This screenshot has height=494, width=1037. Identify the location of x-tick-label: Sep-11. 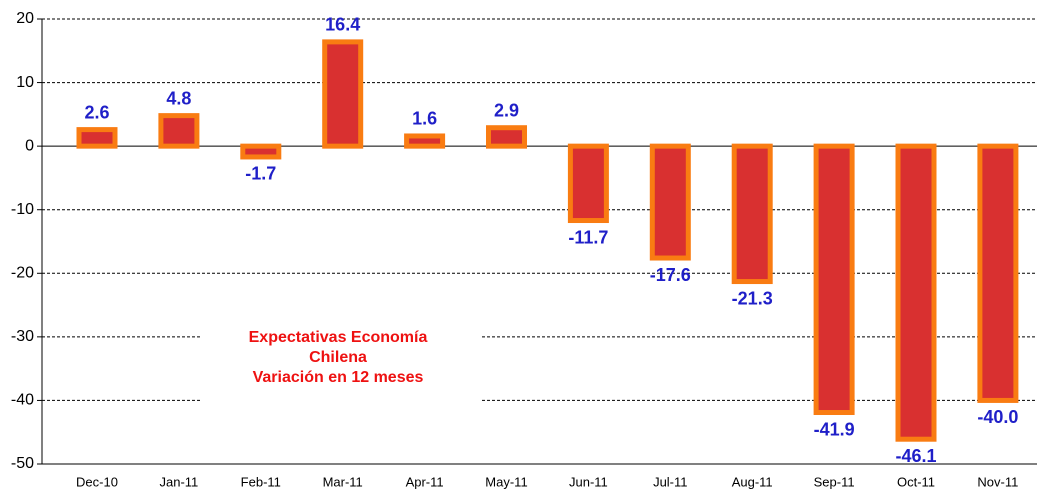
(834, 481).